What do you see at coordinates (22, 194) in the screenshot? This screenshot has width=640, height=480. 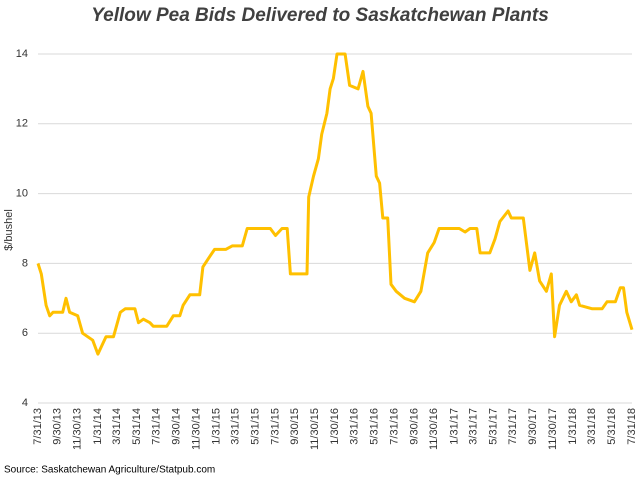 I see `y-tick-label: 10` at bounding box center [22, 194].